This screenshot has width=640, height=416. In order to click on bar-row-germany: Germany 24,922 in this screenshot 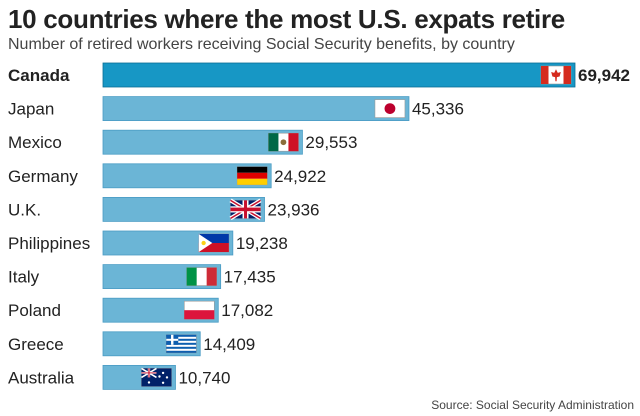, I will do `click(167, 176)`.